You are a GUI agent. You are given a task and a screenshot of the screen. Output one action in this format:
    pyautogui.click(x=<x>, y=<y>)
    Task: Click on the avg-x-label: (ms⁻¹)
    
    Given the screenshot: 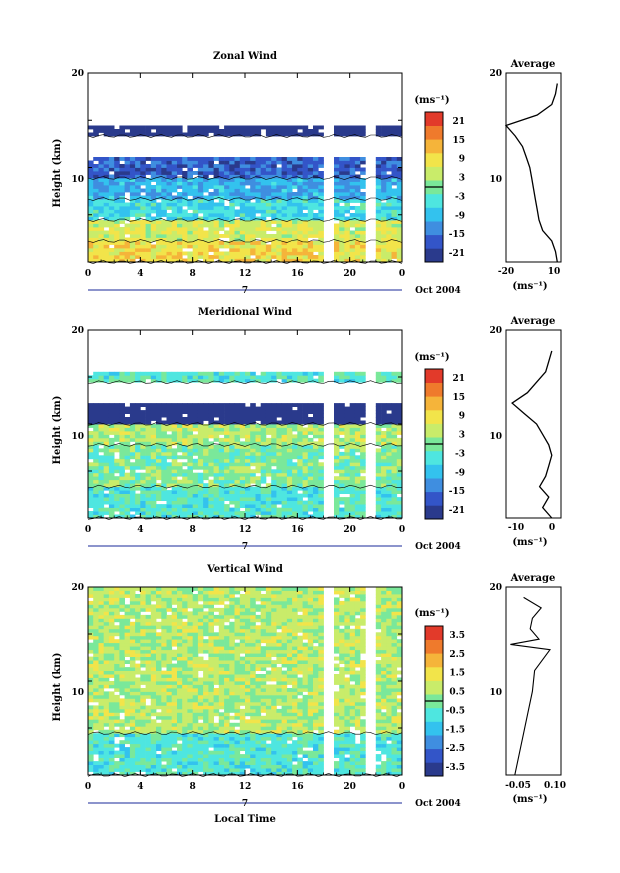 What is the action you would take?
    pyautogui.click(x=529, y=286)
    